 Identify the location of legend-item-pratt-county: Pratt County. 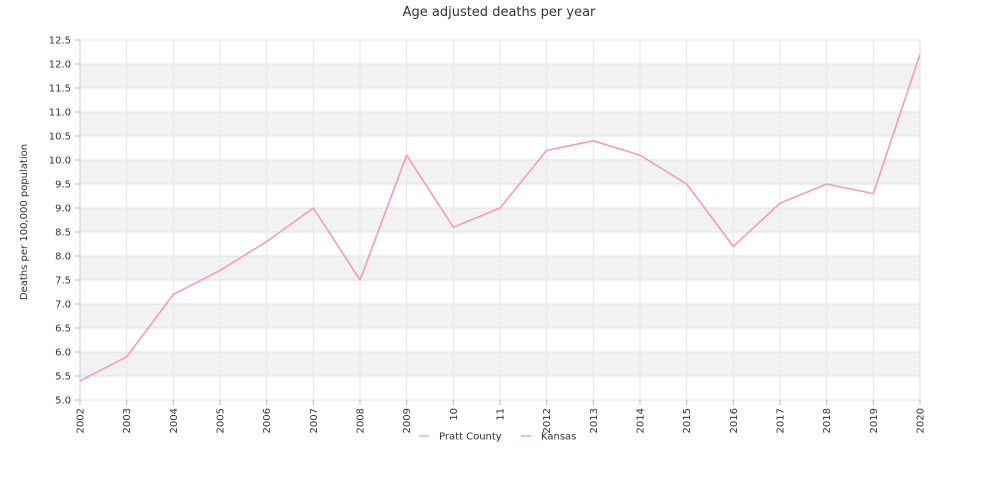
(460, 437).